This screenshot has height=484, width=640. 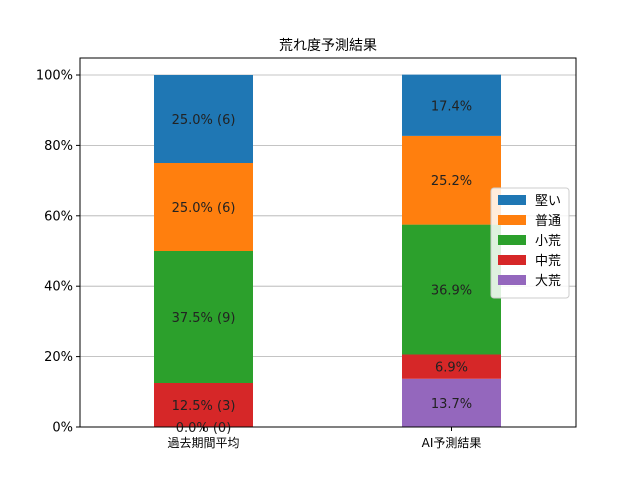 I want to click on data-label: 6.9%, so click(x=451, y=368).